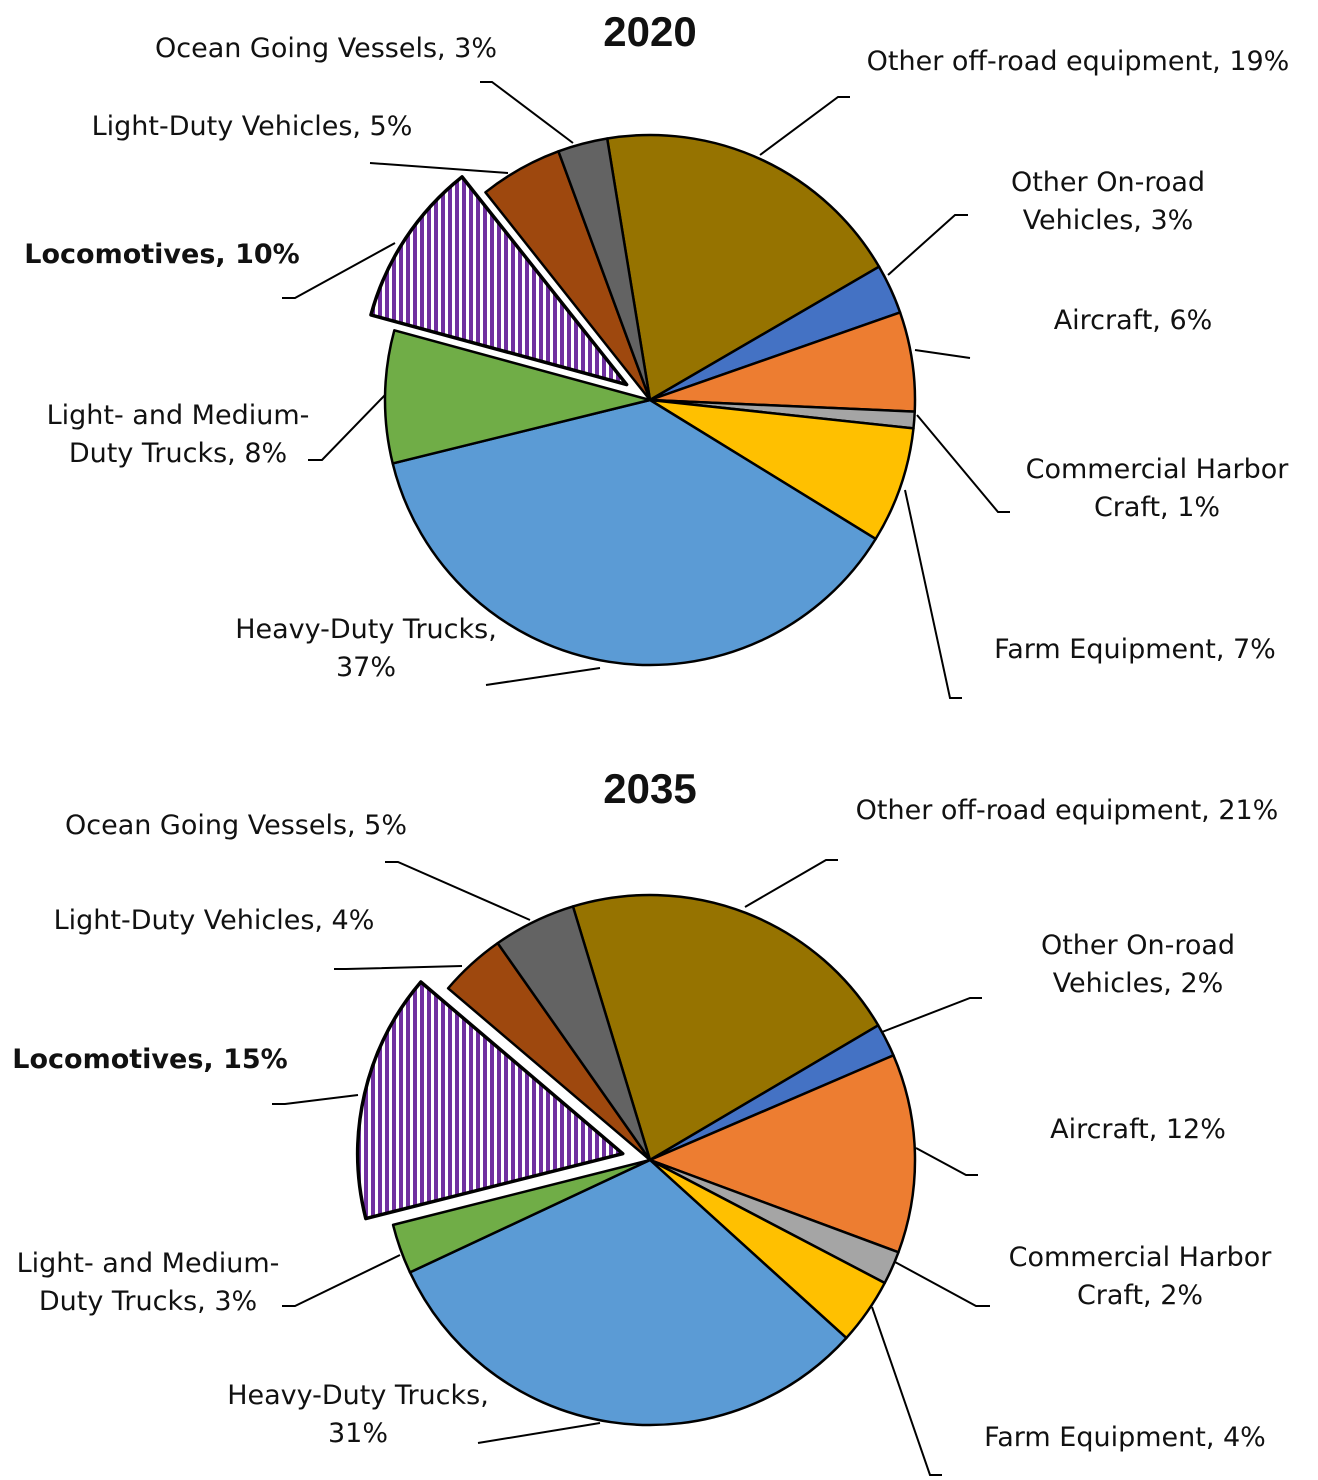 The image size is (1318, 1480). Describe the element at coordinates (178, 453) in the screenshot. I see `slice-label: Duty Trucks, 8%` at that location.